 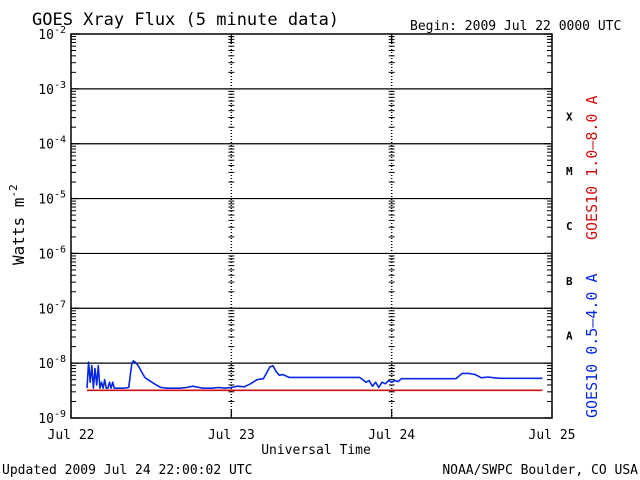 I want to click on y-tick-label: 10⁻⁹, so click(x=52, y=418).